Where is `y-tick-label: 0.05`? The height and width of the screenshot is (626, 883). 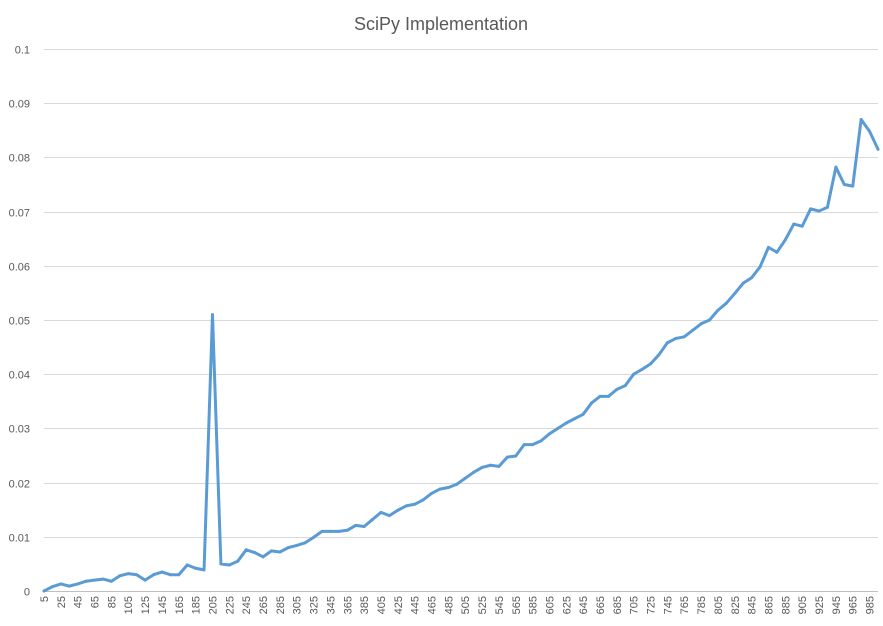
y-tick-label: 0.05 is located at coordinates (19, 322).